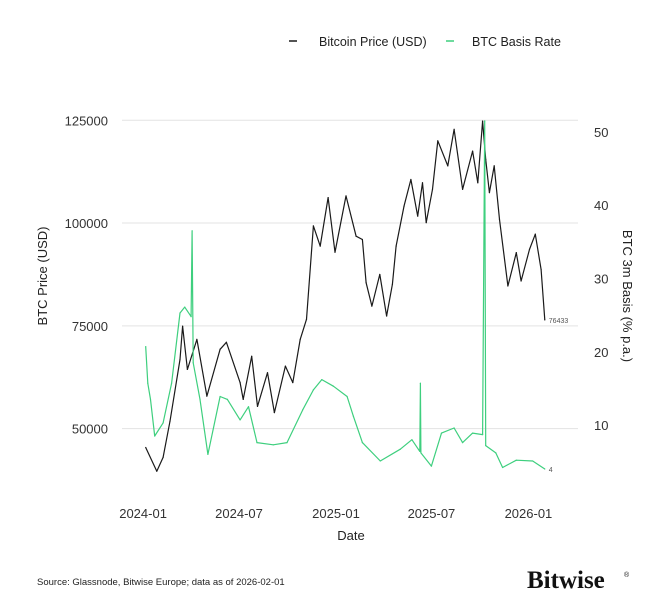 This screenshot has height=607, width=671. I want to click on legend: Bitcoin Price (USD) BTC Basis Rate, so click(425, 42).